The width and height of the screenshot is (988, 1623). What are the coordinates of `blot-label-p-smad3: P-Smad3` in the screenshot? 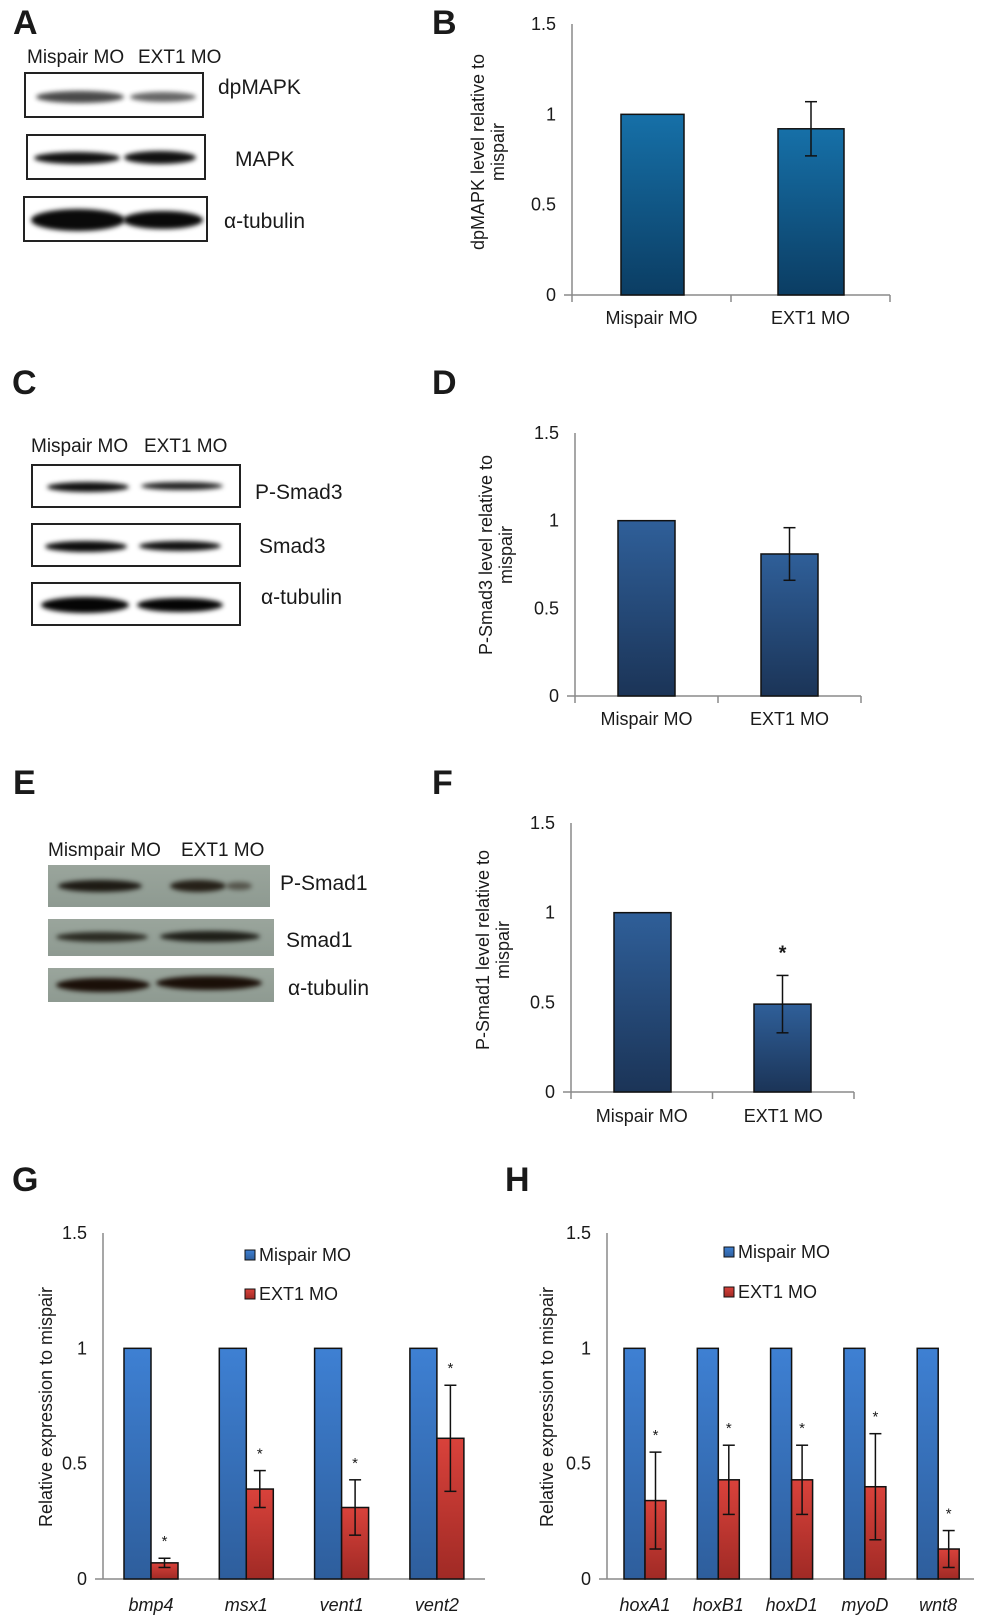 It's located at (299, 492).